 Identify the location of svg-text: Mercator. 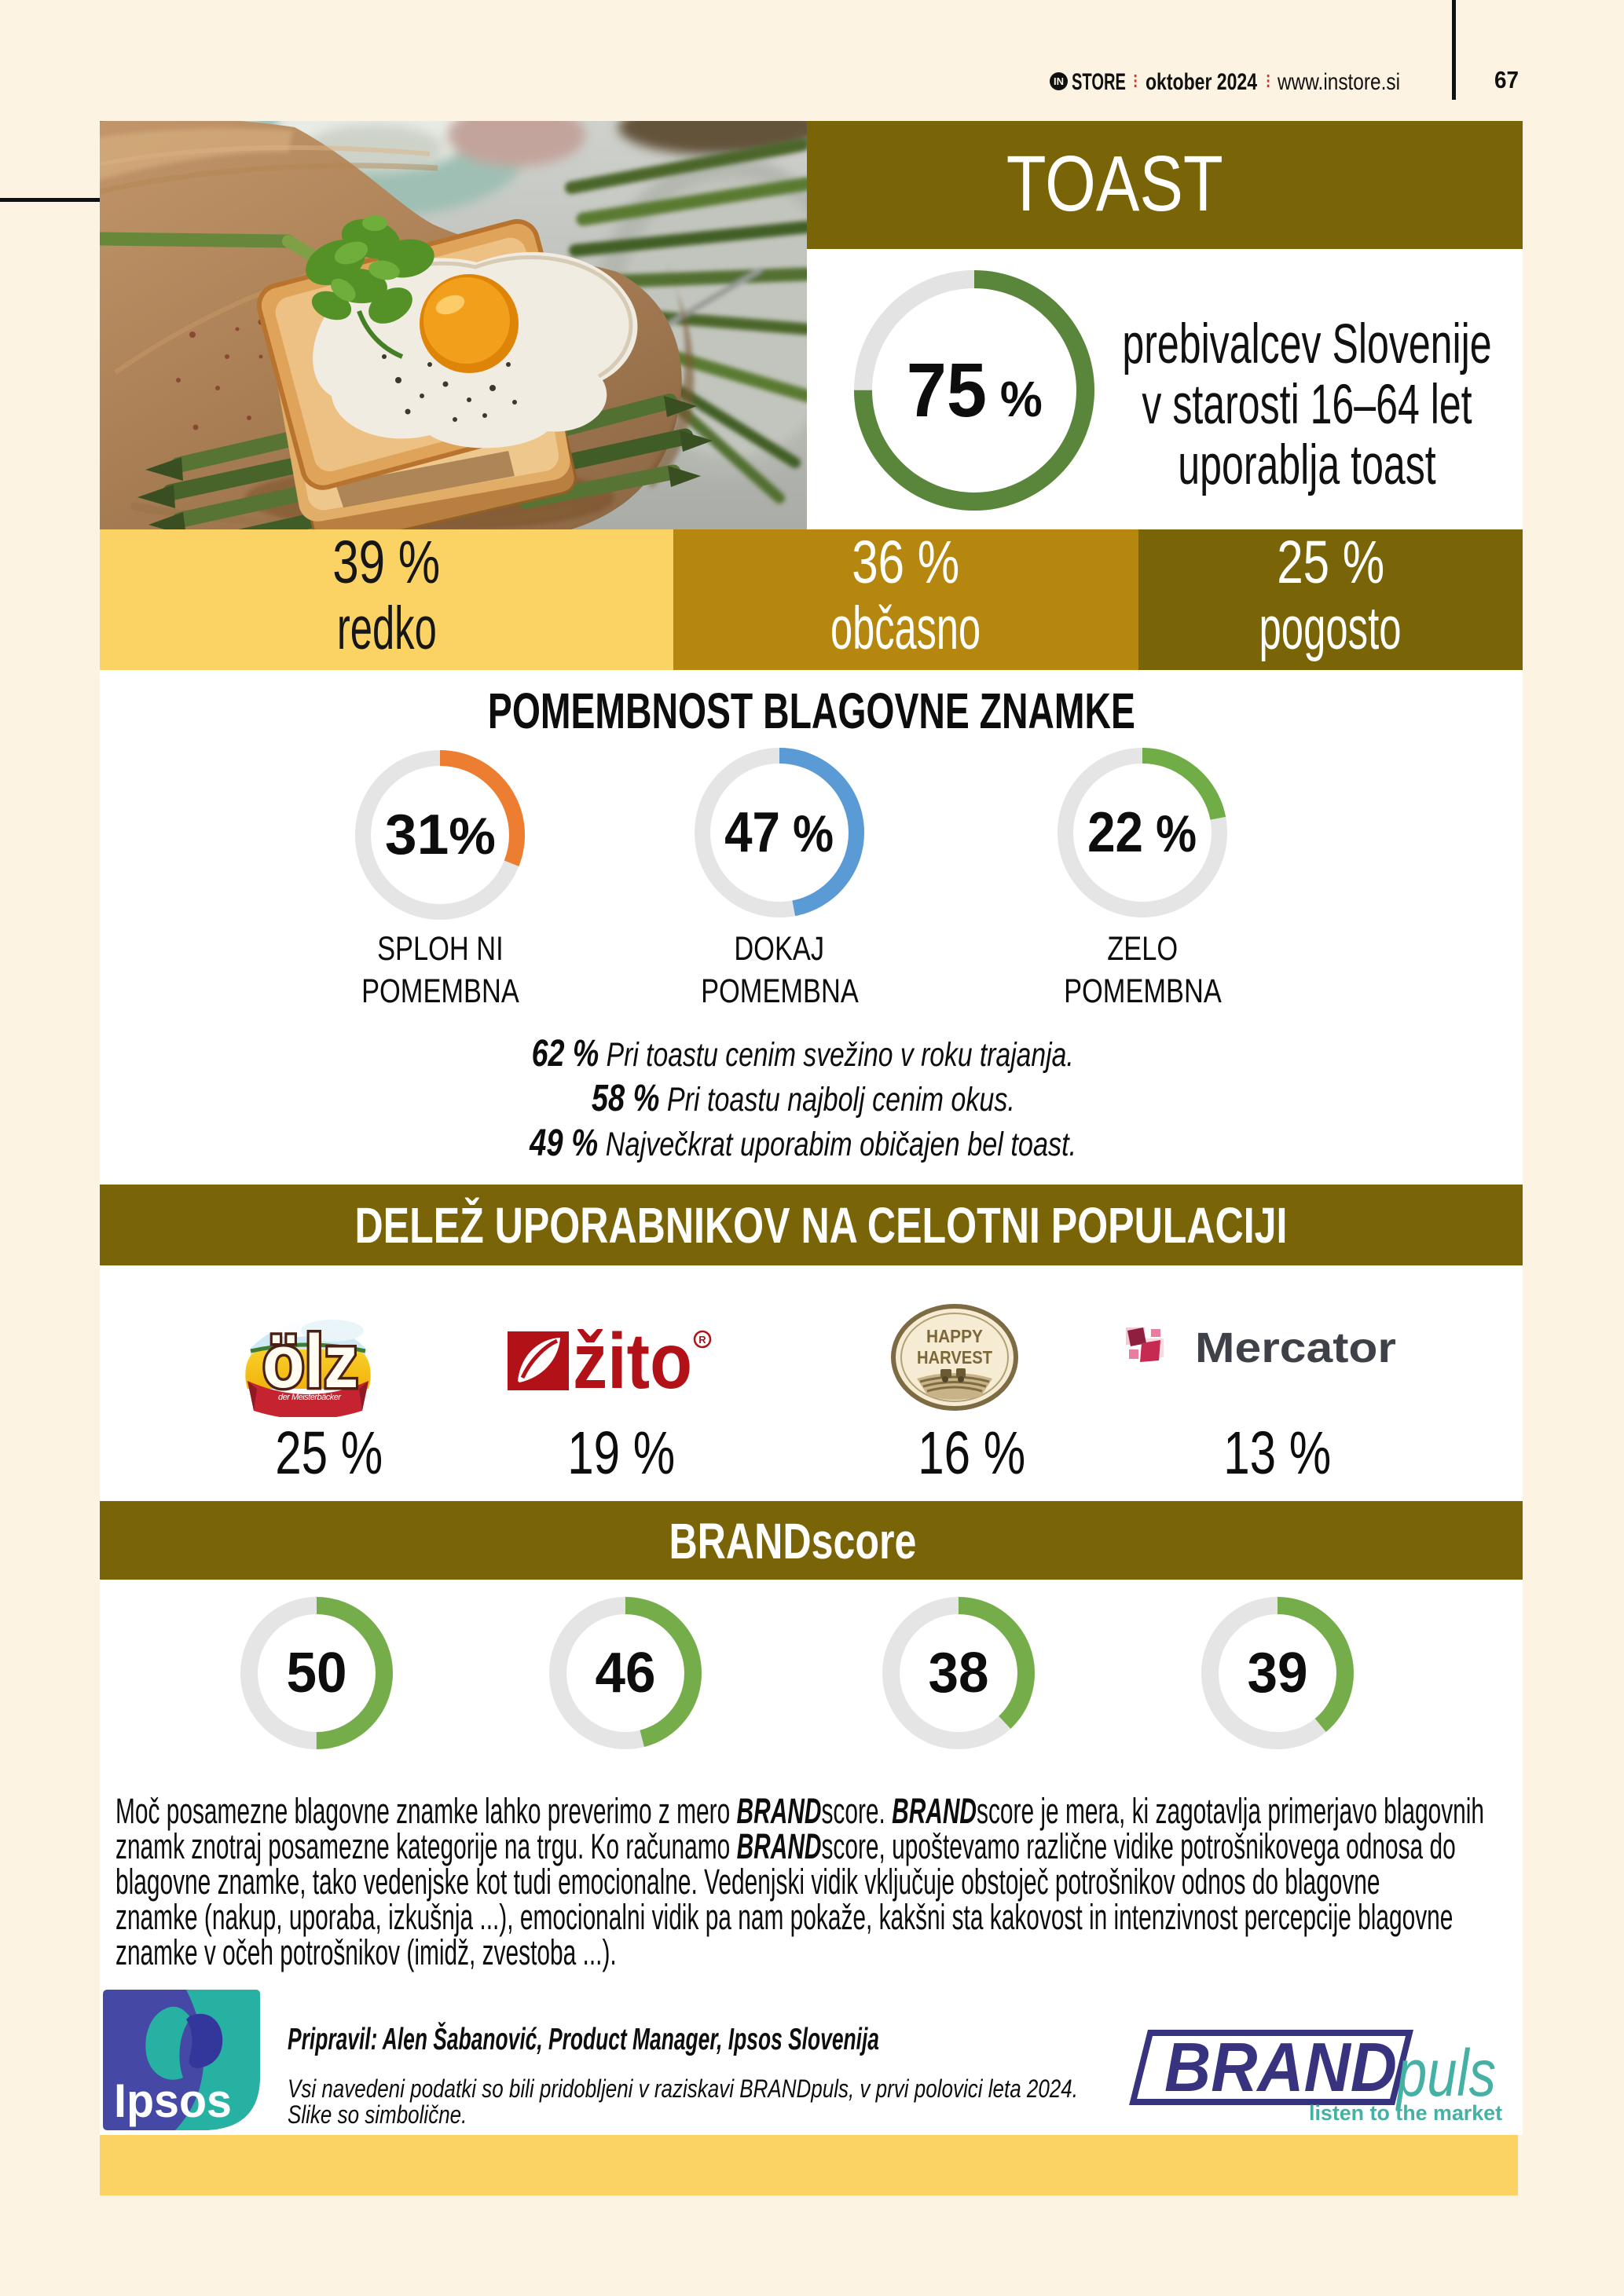
(1295, 1347).